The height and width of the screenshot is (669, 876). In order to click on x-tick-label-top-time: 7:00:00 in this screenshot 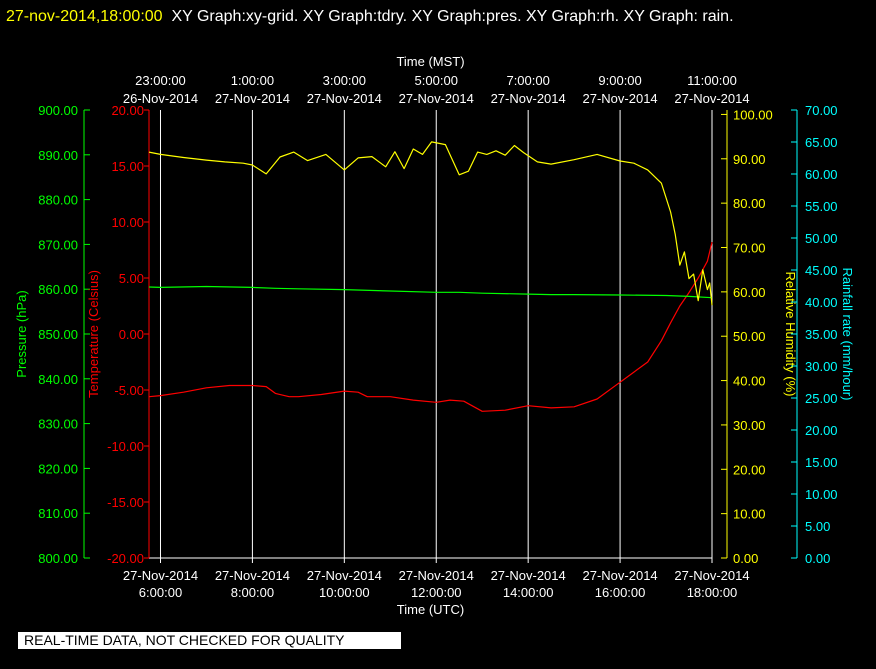, I will do `click(527, 80)`.